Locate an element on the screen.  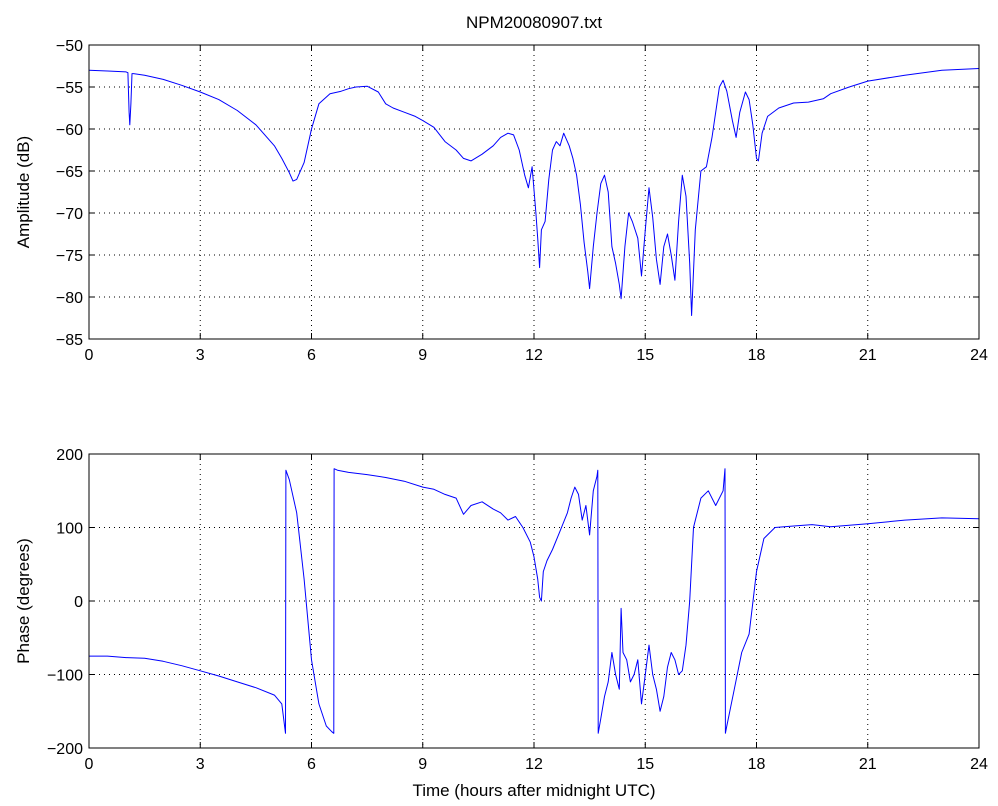
amplitude-x-tick-label: 9 is located at coordinates (422, 355).